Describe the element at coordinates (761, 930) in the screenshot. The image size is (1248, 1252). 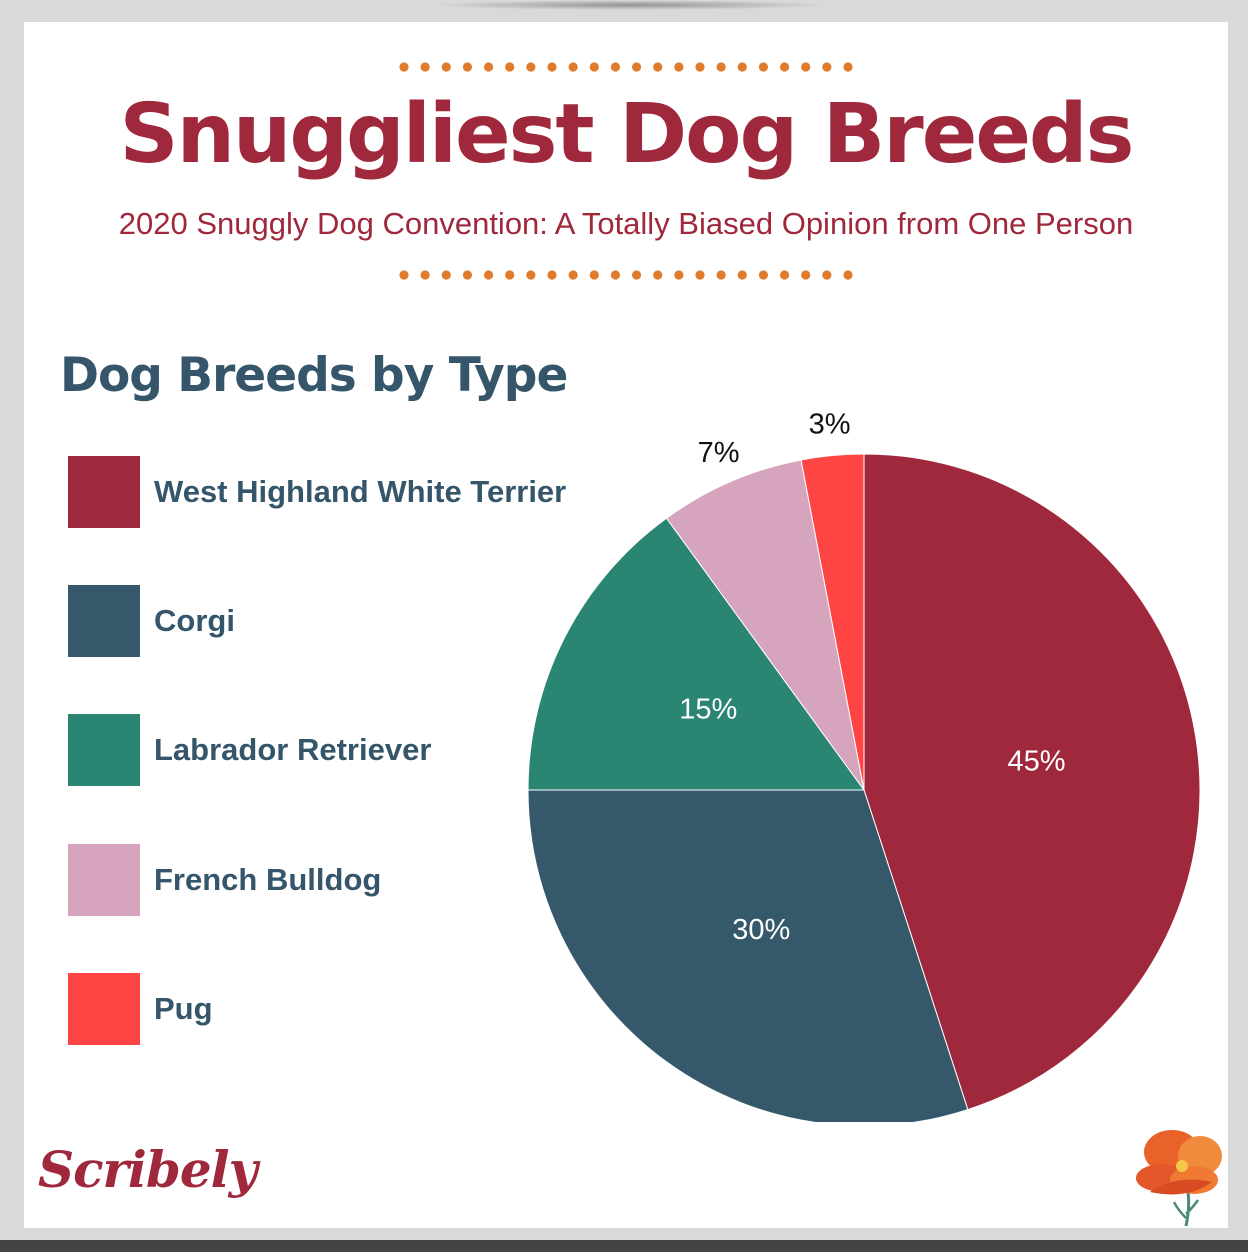
I see `pie-label-corgi: 30%` at that location.